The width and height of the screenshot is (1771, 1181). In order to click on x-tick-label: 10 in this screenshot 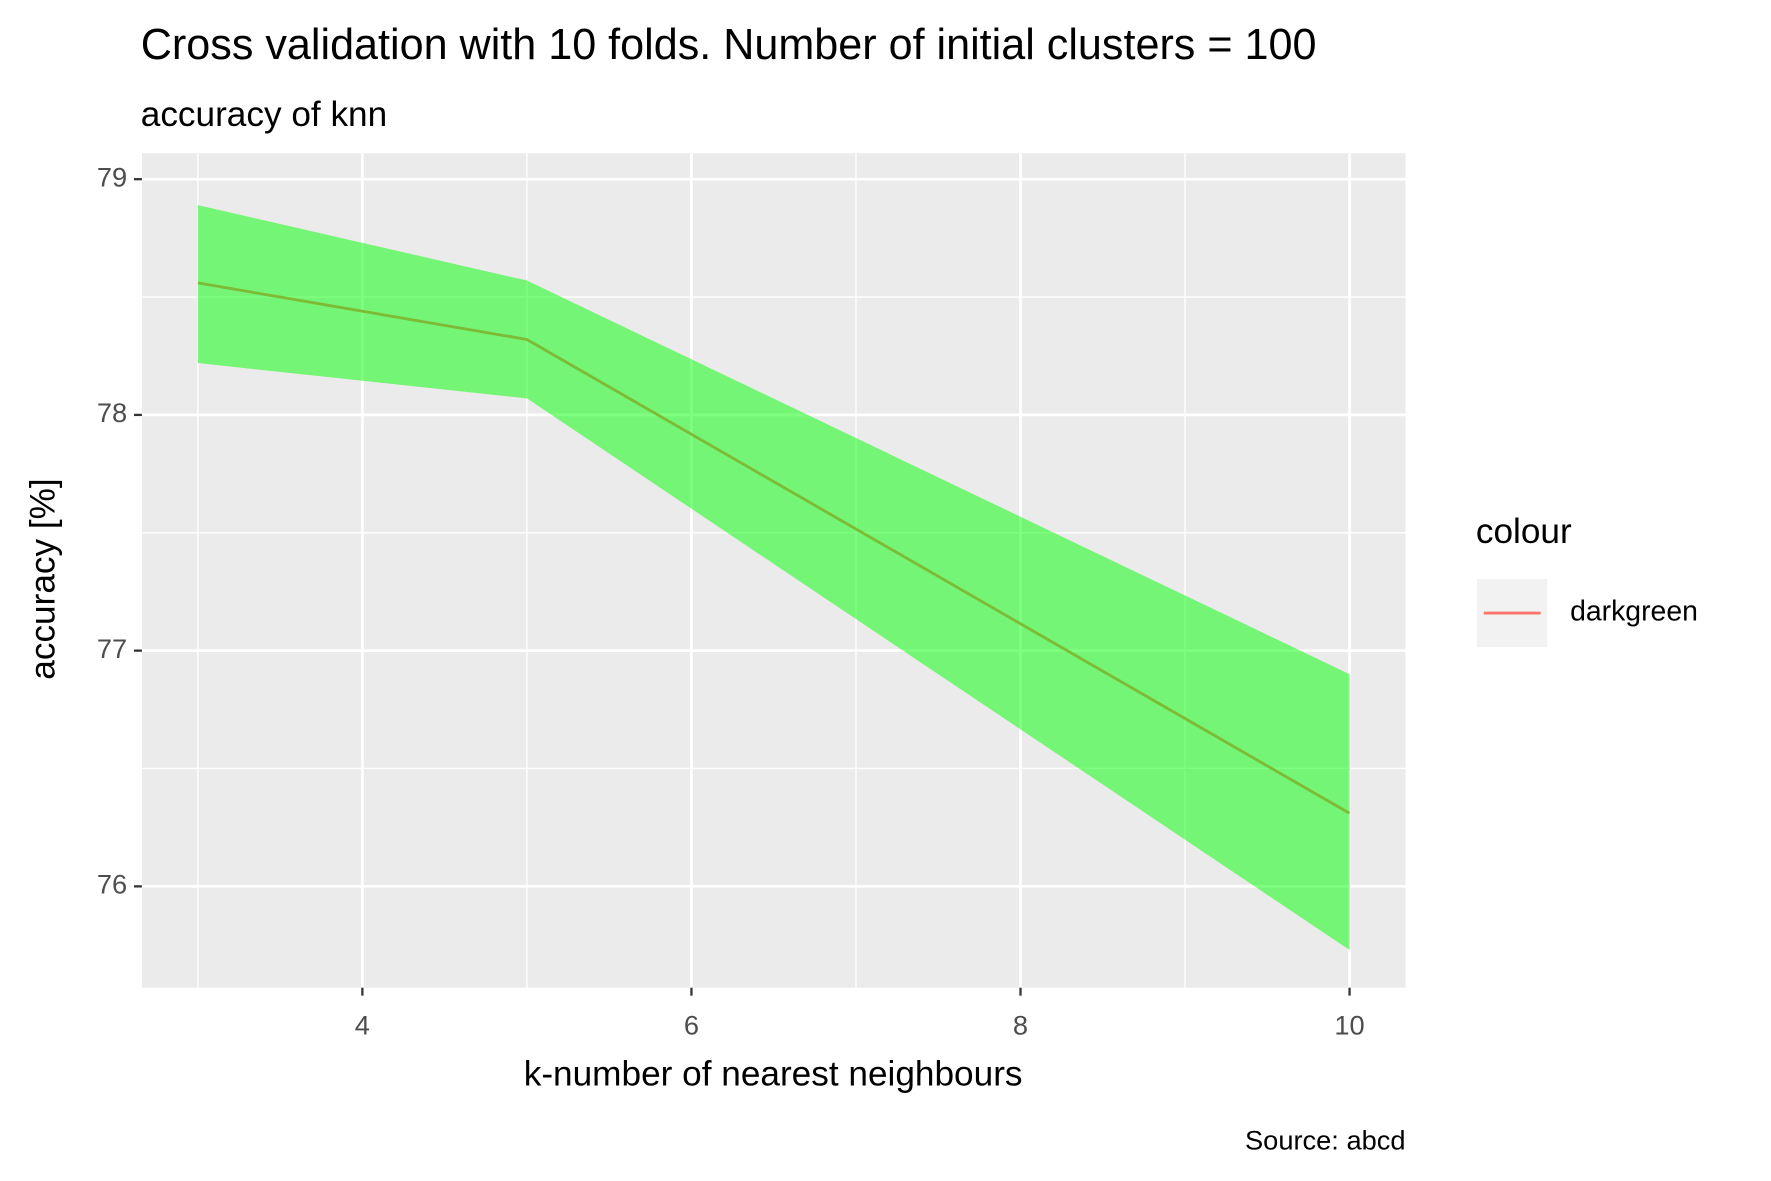, I will do `click(1349, 1025)`.